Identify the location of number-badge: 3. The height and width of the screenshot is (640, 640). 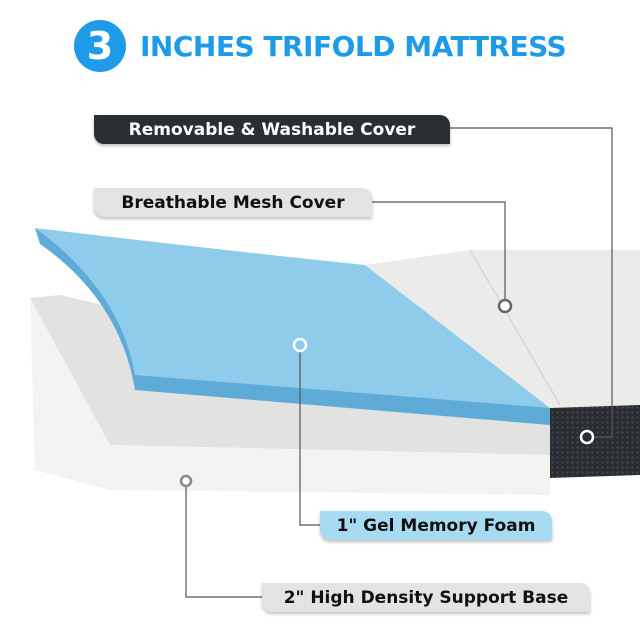
(100, 46).